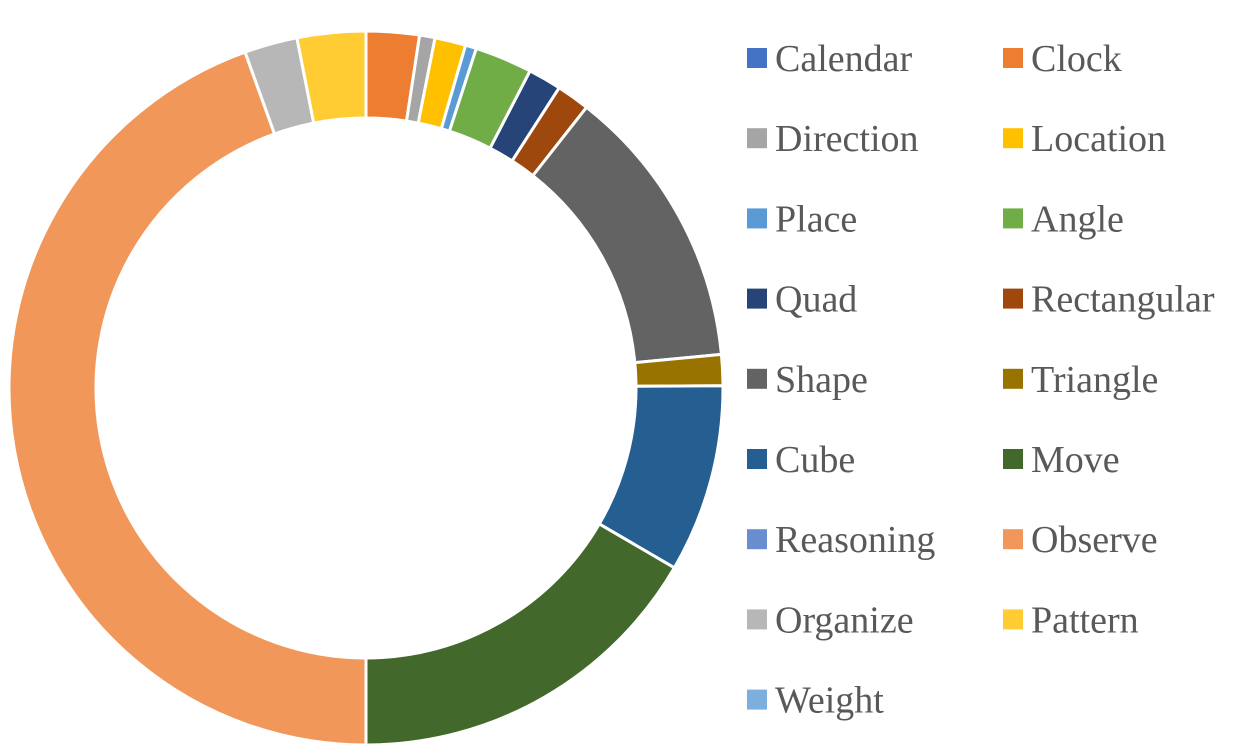 The width and height of the screenshot is (1243, 754). I want to click on legend-item-weight: Weight, so click(815, 701).